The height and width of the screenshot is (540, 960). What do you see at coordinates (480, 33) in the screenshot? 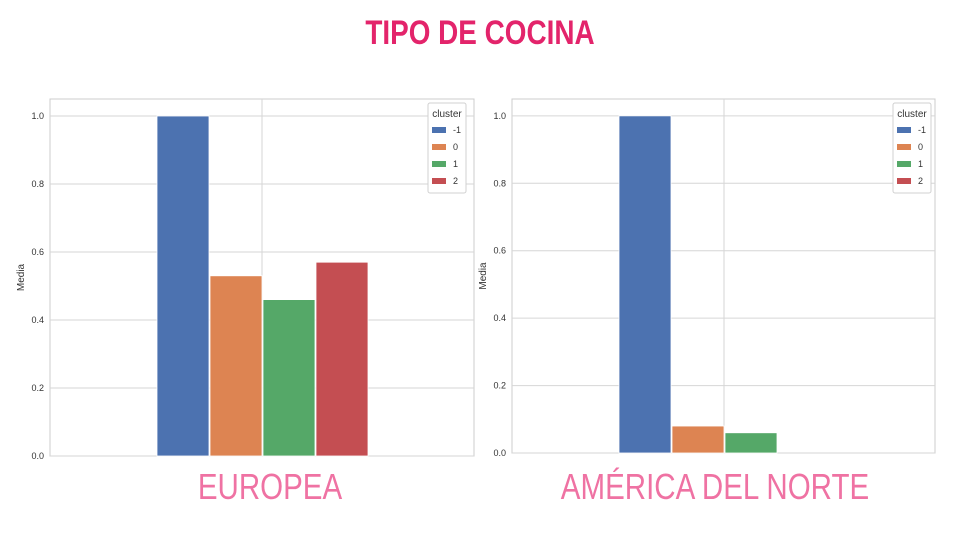
I see `page-title: TIPO DE COCINA` at bounding box center [480, 33].